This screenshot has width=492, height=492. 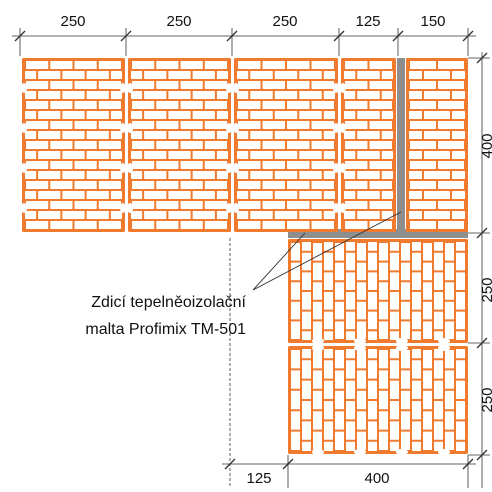 What do you see at coordinates (178, 21) in the screenshot?
I see `dim-top-2: 250` at bounding box center [178, 21].